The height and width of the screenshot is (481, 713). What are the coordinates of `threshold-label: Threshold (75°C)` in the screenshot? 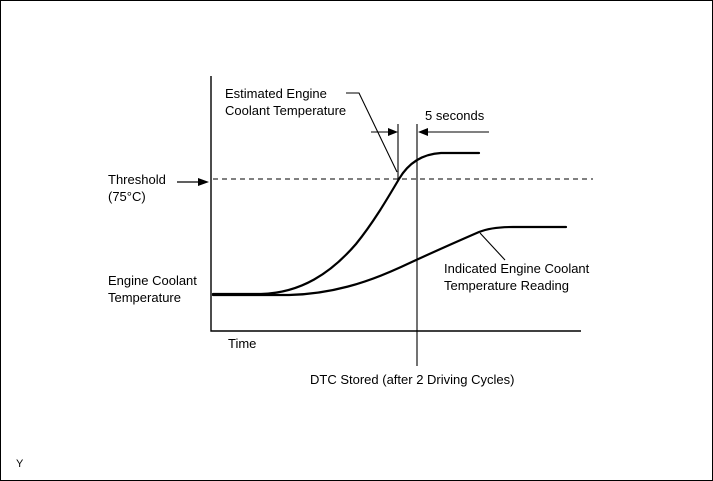 It's located at (137, 188).